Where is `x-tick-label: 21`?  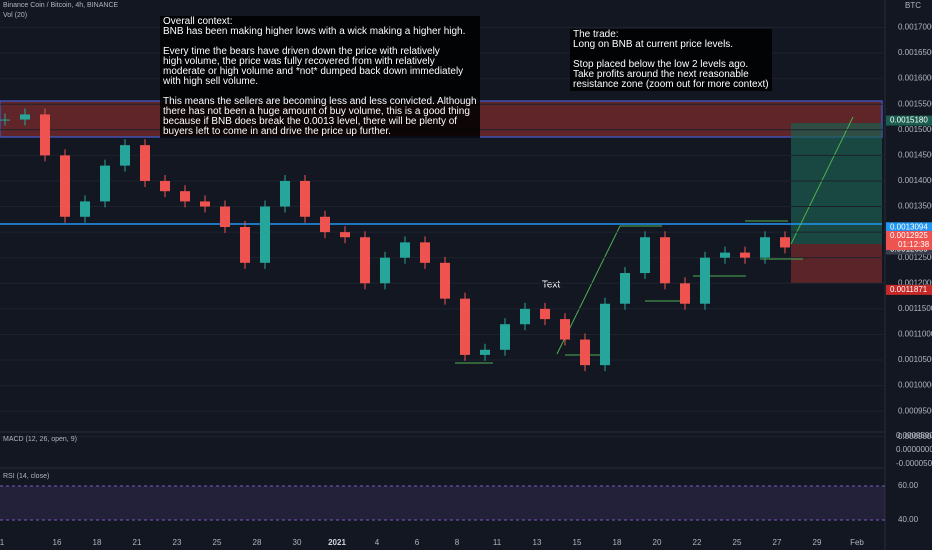
x-tick-label: 21 is located at coordinates (137, 542).